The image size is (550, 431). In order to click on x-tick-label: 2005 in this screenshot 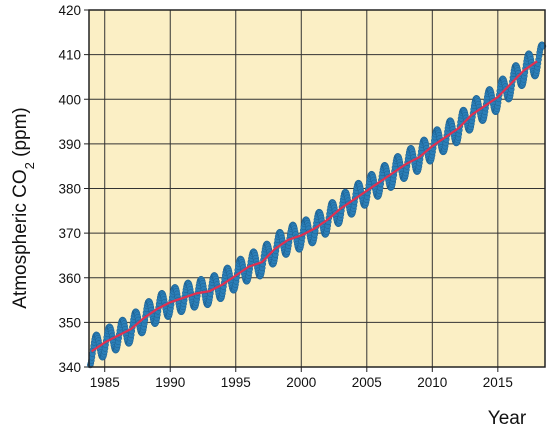, I will do `click(367, 382)`.